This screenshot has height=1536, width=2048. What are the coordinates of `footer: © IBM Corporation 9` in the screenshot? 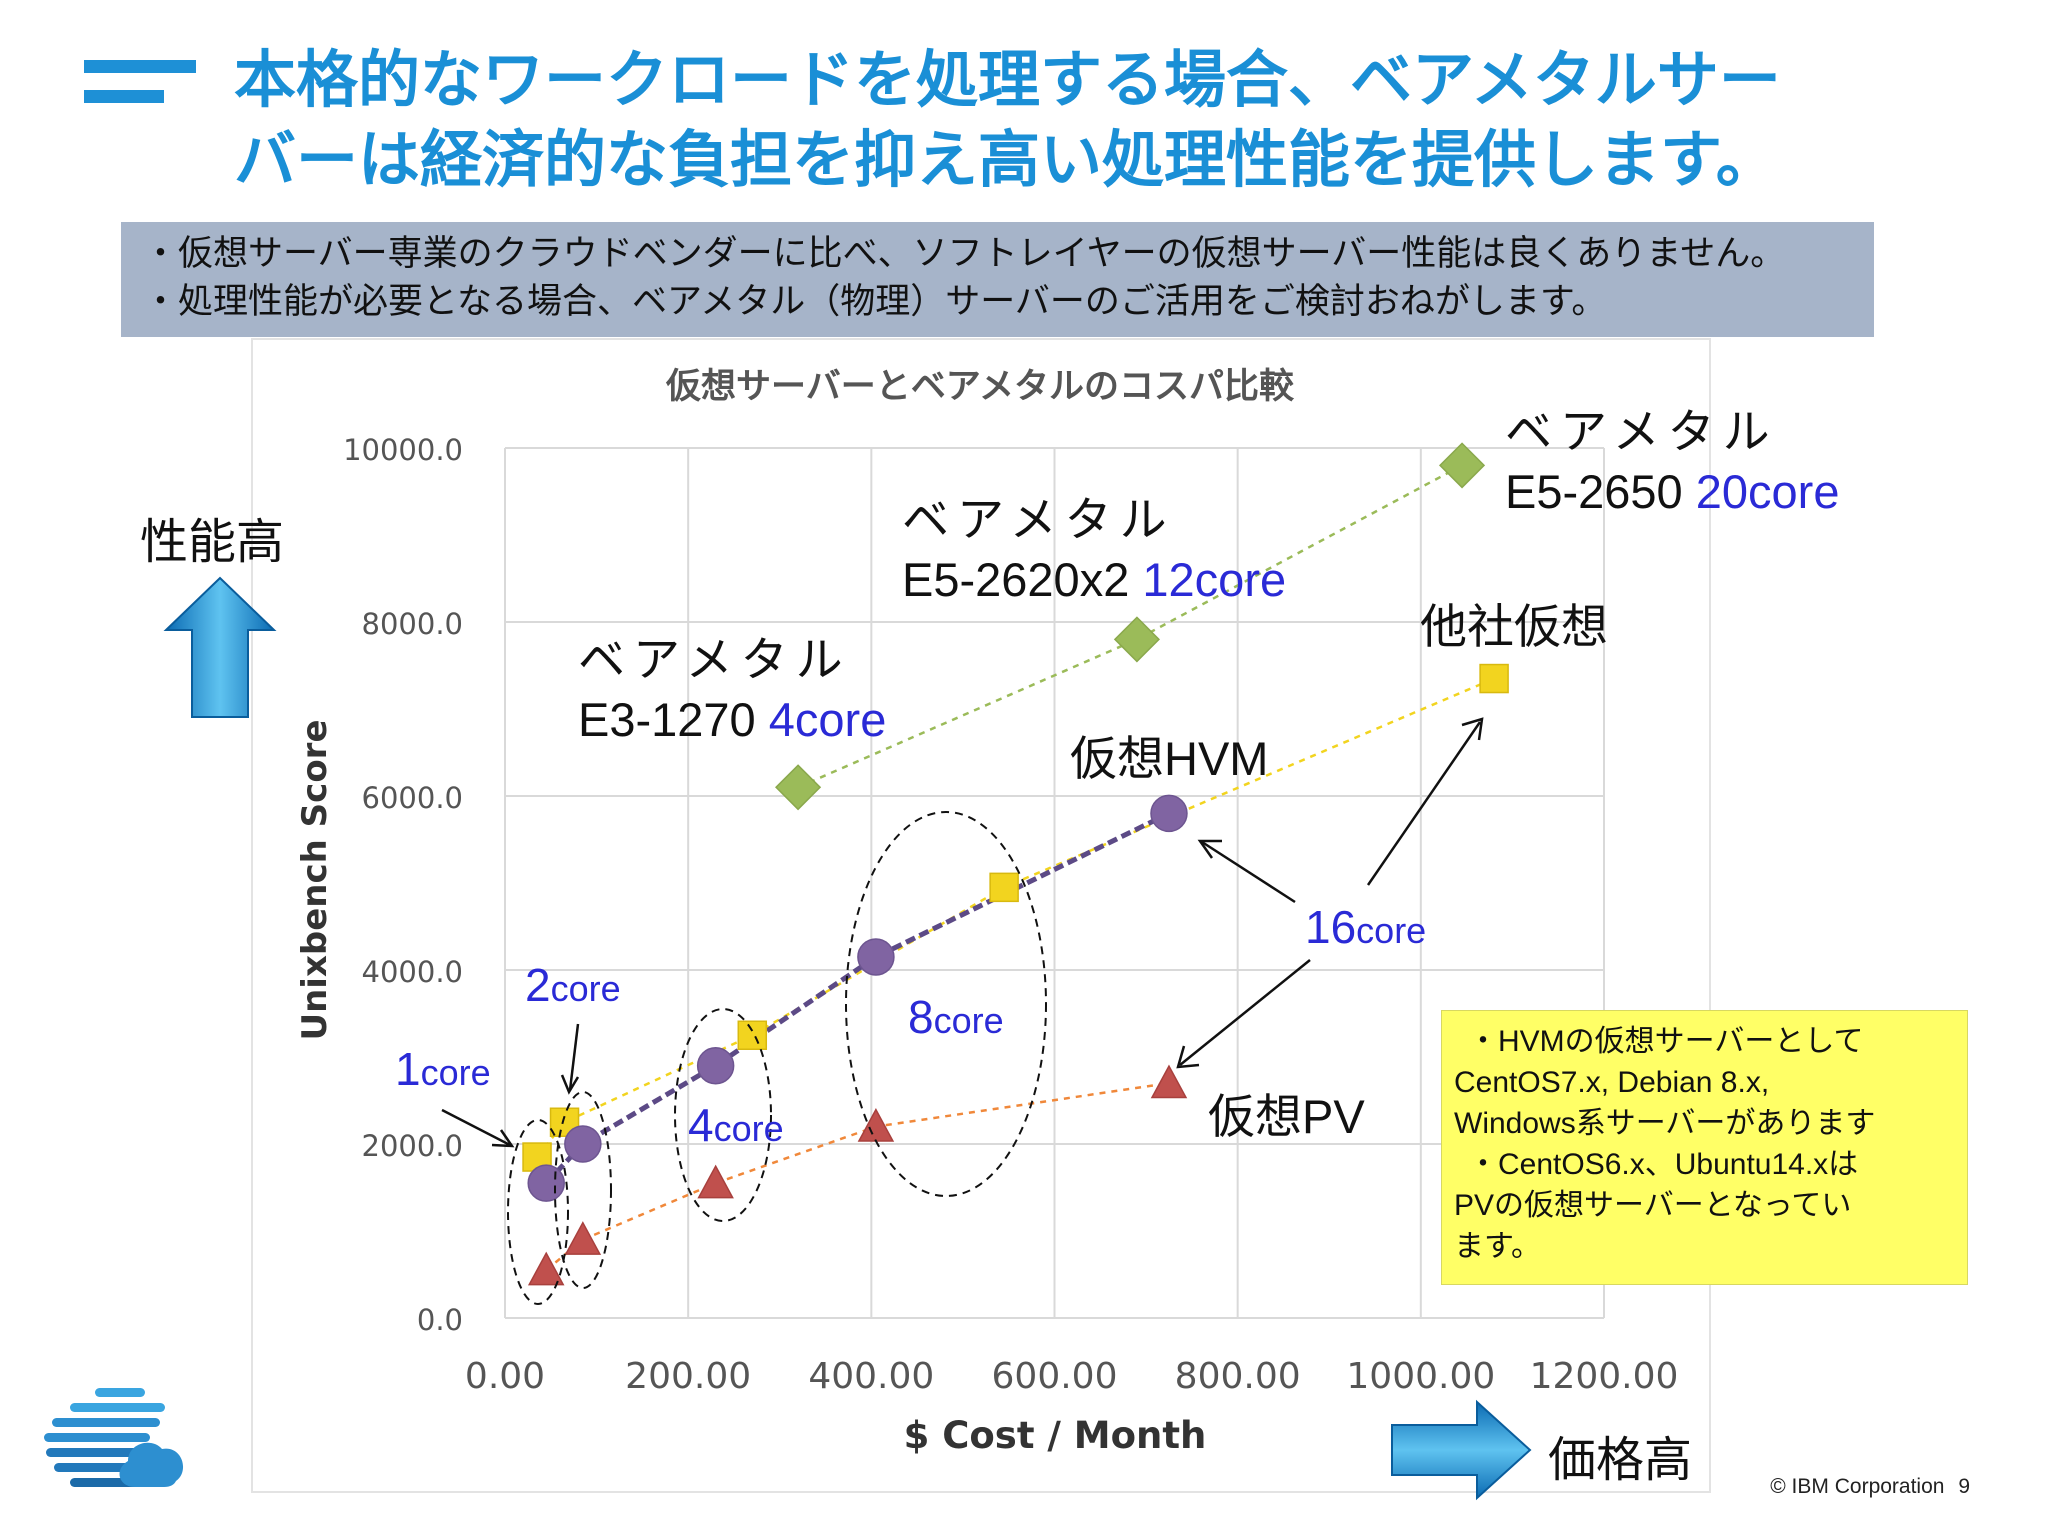 It's located at (1870, 1487).